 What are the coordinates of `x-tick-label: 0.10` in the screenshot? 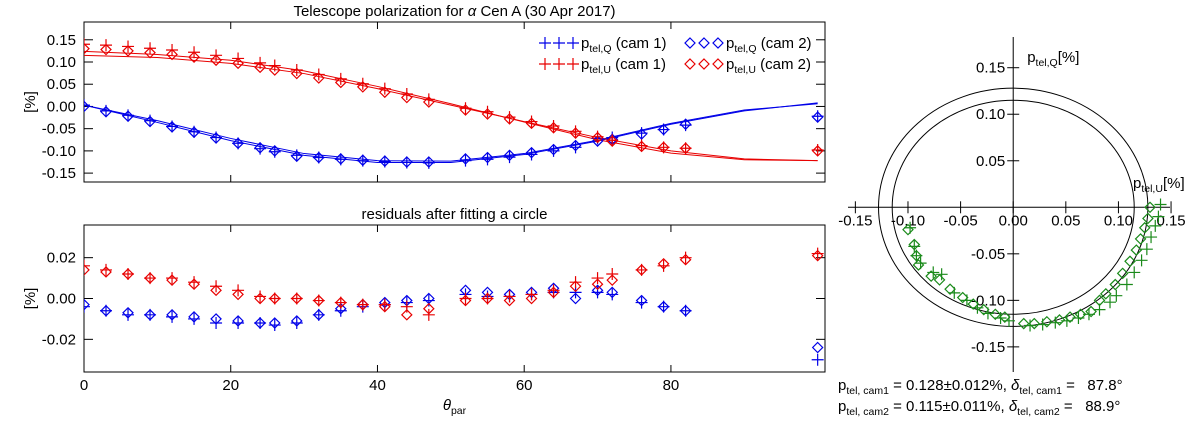 It's located at (1118, 220).